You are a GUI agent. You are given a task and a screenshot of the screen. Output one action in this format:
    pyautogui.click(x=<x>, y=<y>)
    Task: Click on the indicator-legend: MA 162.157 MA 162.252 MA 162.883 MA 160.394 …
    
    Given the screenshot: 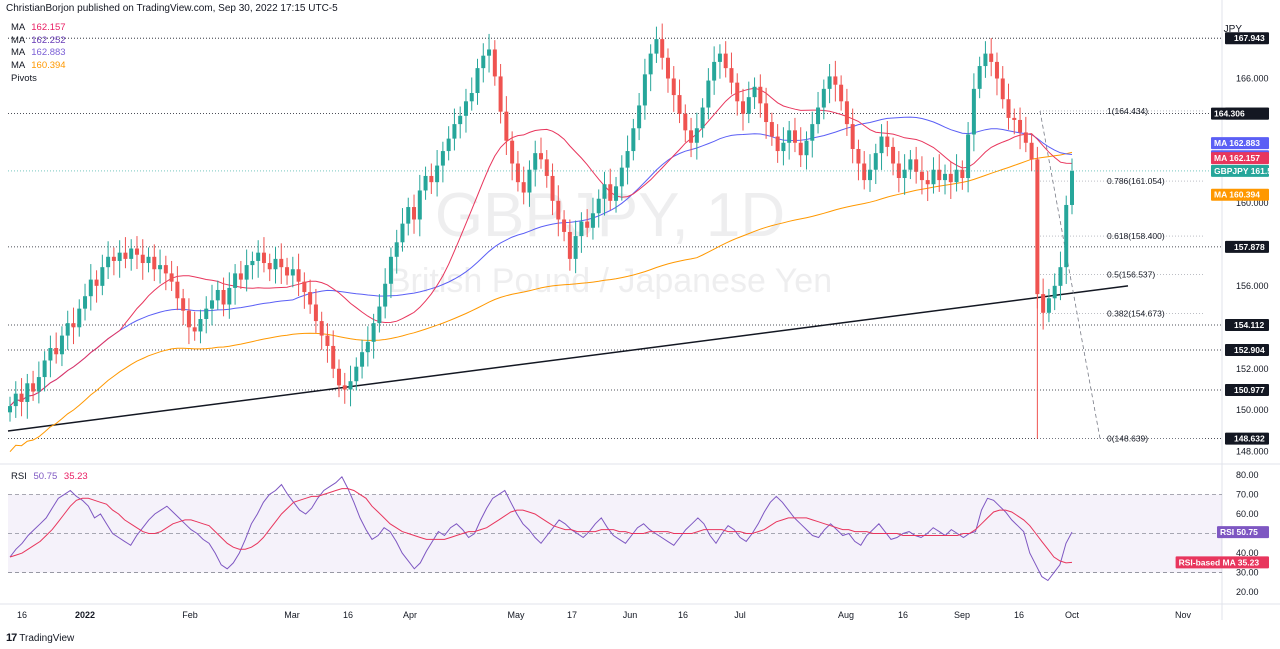 What is the action you would take?
    pyautogui.click(x=38, y=54)
    